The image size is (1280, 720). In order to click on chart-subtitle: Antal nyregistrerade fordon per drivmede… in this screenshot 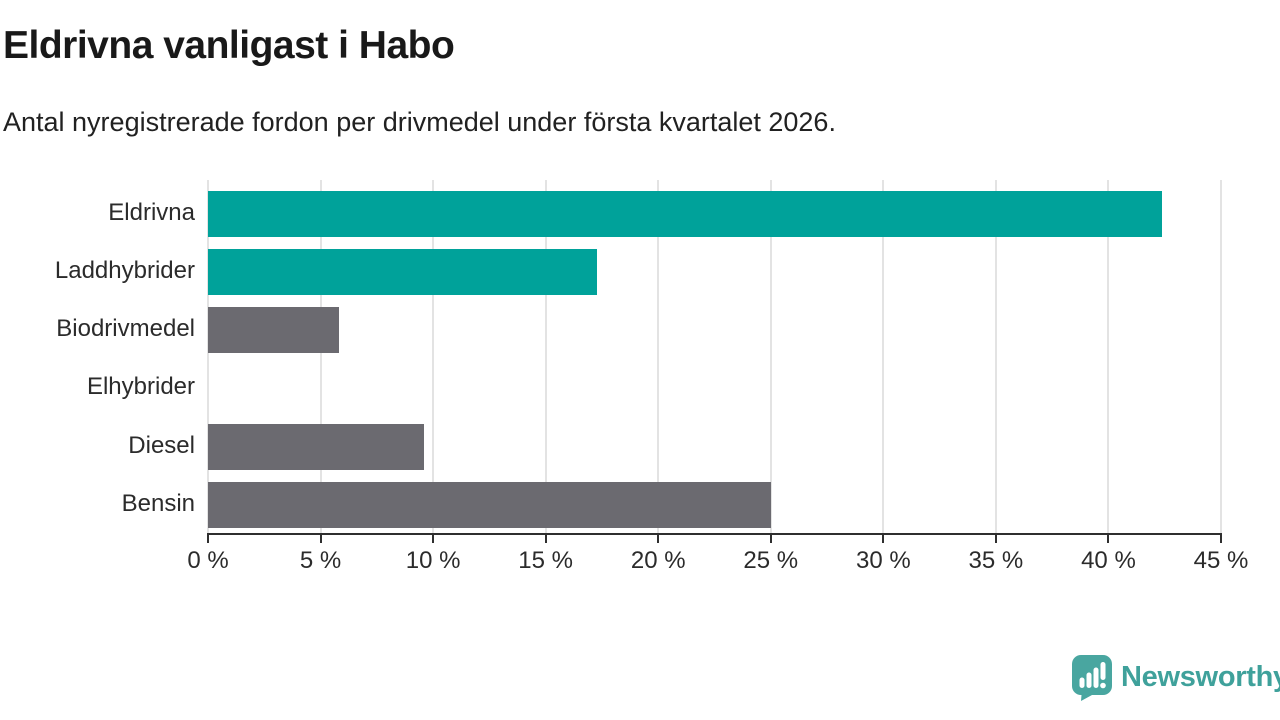, I will do `click(419, 122)`.